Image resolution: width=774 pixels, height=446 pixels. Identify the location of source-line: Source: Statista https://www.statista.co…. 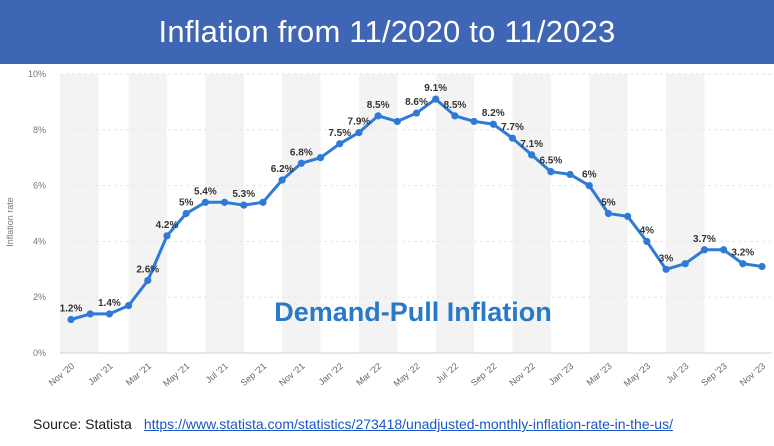
(353, 424).